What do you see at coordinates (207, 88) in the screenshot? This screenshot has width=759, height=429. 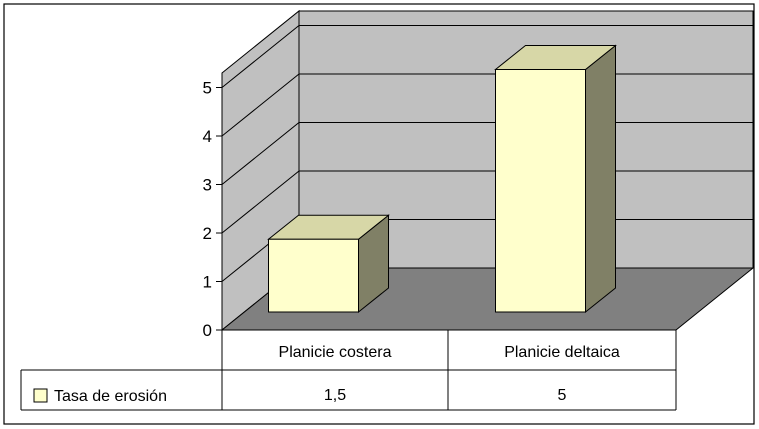 I see `y-tick-label-5: 5` at bounding box center [207, 88].